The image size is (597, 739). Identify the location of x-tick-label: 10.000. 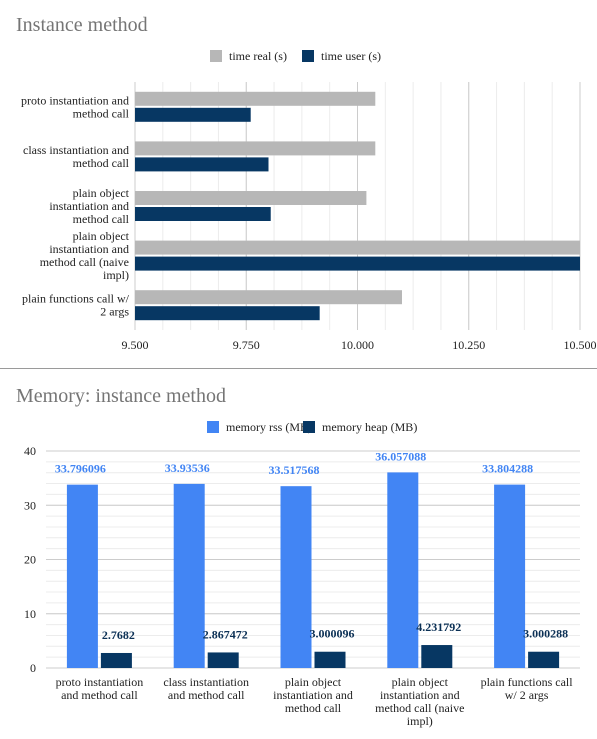
(357, 345).